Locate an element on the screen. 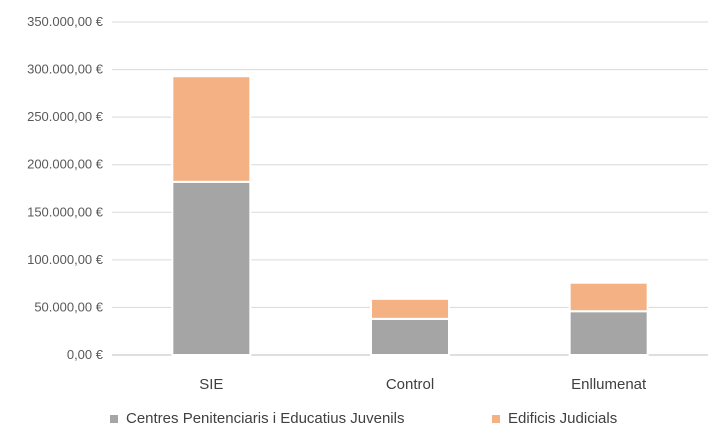  y-tick-label: 150.000,00 € is located at coordinates (65, 211).